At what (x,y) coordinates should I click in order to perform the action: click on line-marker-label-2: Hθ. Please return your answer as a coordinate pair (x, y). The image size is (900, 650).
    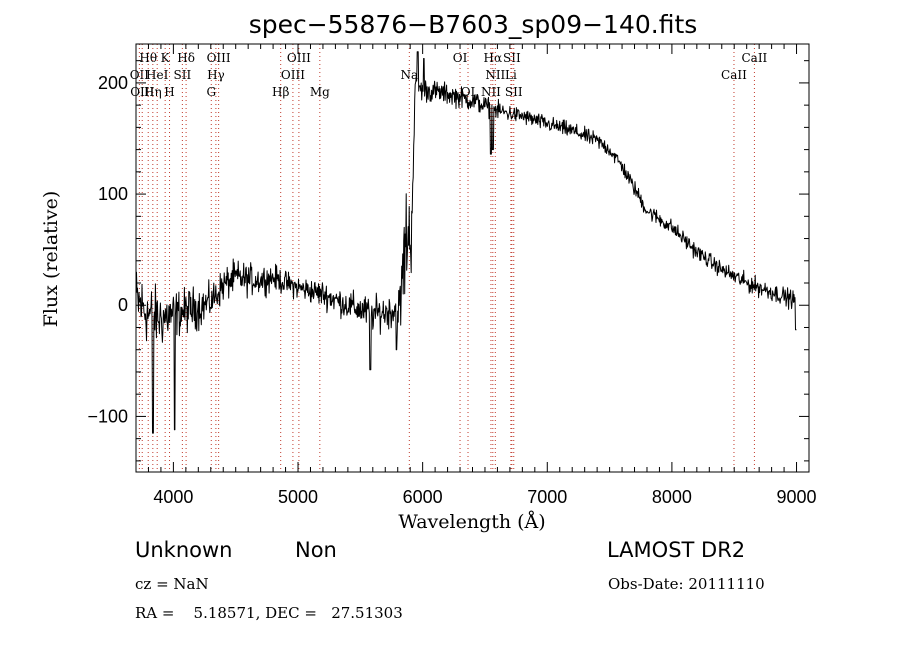
    Looking at the image, I should click on (148, 58).